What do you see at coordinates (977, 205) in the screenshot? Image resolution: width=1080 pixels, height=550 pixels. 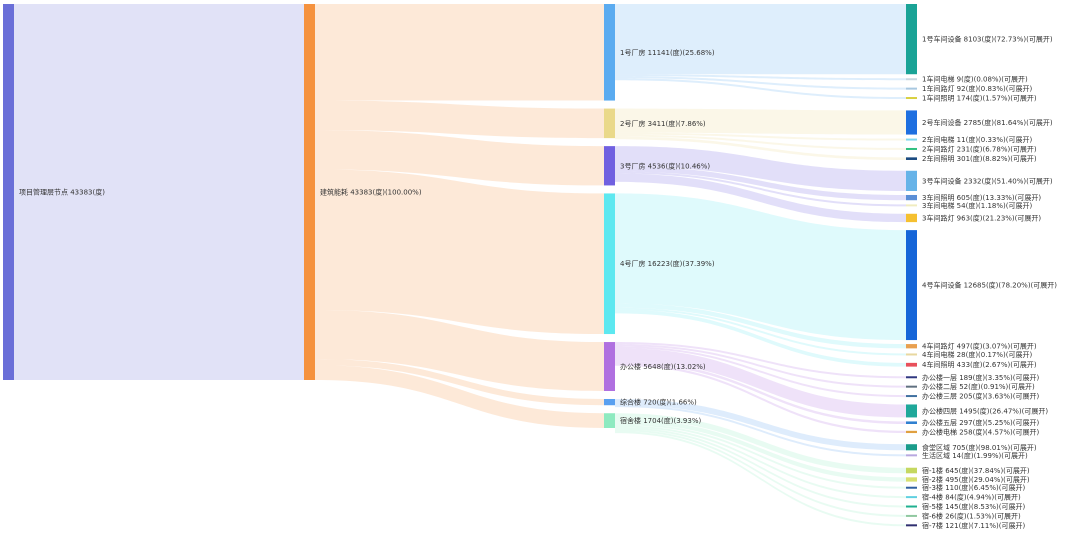 I see `node-label: 3车间电梯 54(度)(1.18%)(可展开)` at bounding box center [977, 205].